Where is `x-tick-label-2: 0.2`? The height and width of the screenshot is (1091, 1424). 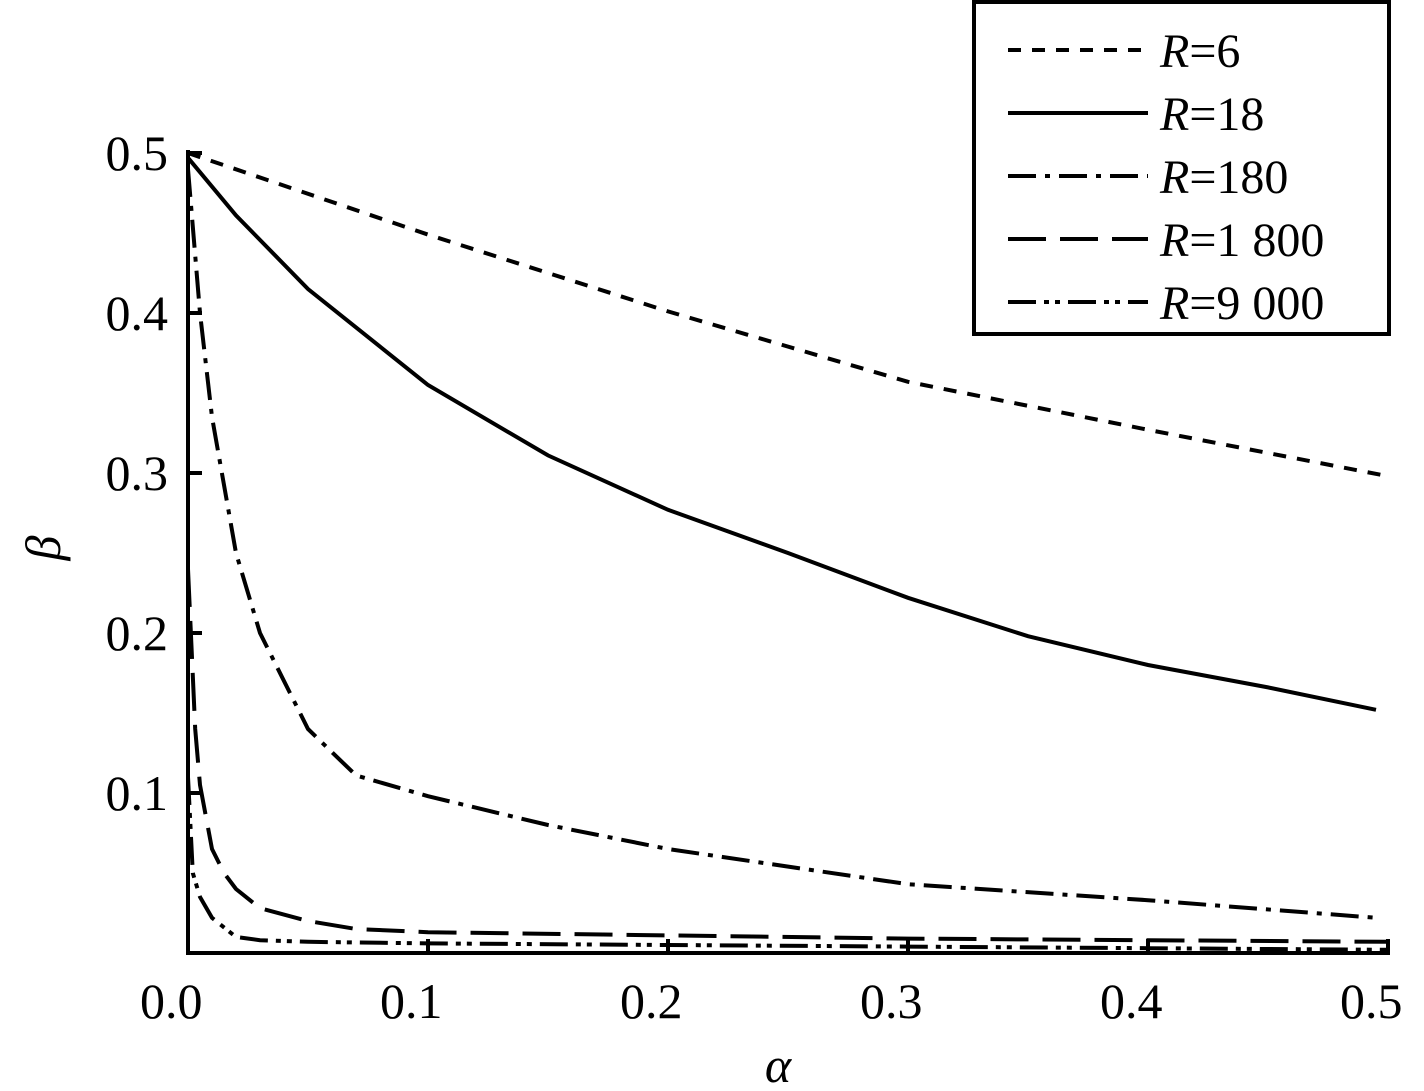
x-tick-label-2: 0.2 is located at coordinates (651, 1001).